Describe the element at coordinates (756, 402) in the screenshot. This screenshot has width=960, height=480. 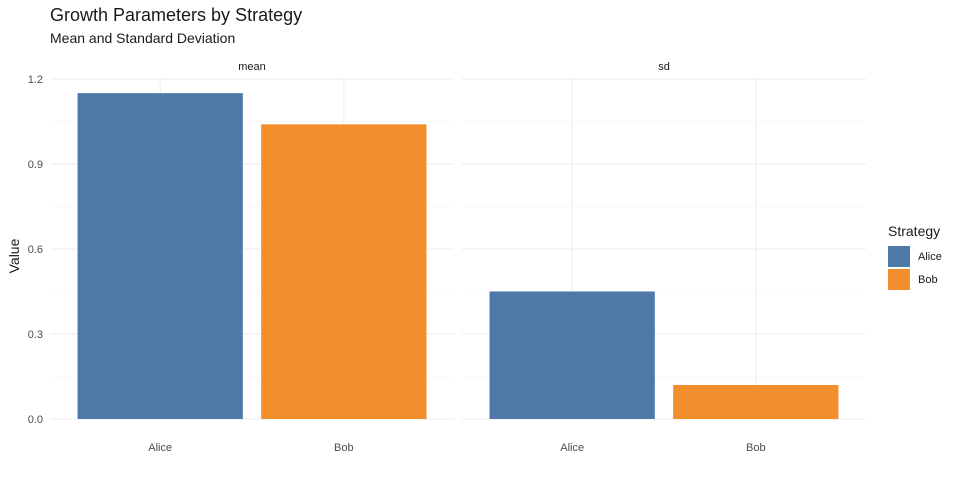
I see `bar-sd-bob` at that location.